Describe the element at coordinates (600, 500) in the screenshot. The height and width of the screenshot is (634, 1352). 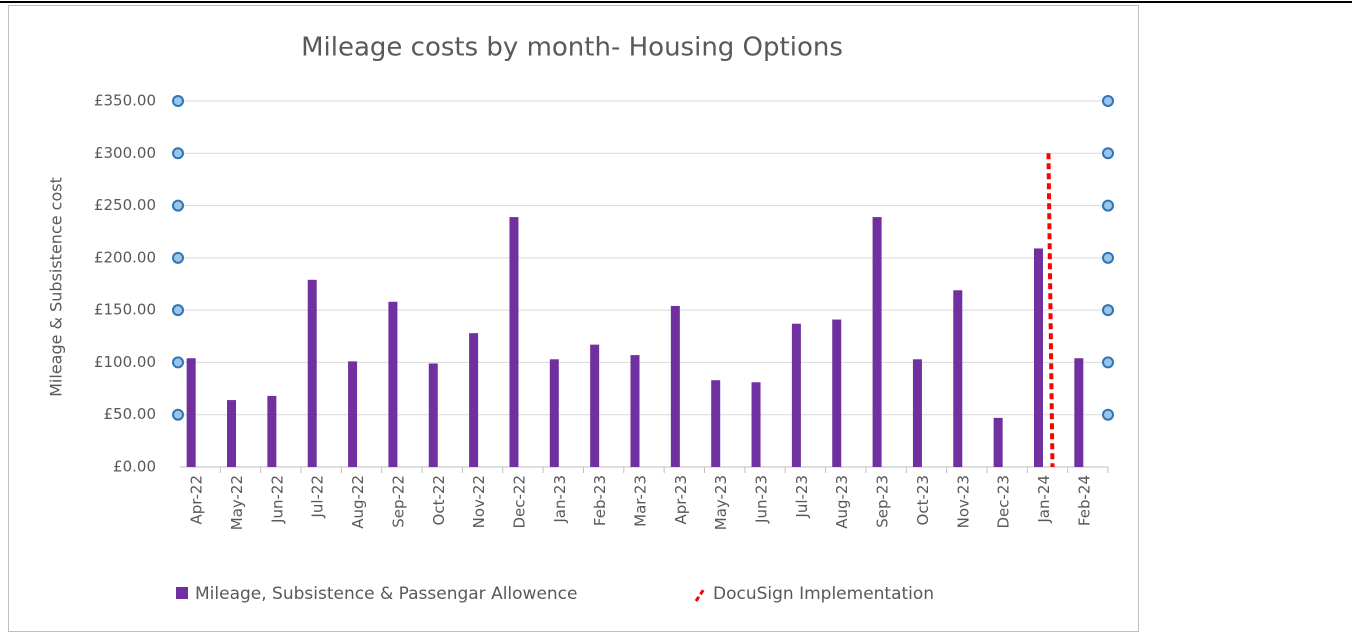
I see `x-tick-label: Feb-23` at that location.